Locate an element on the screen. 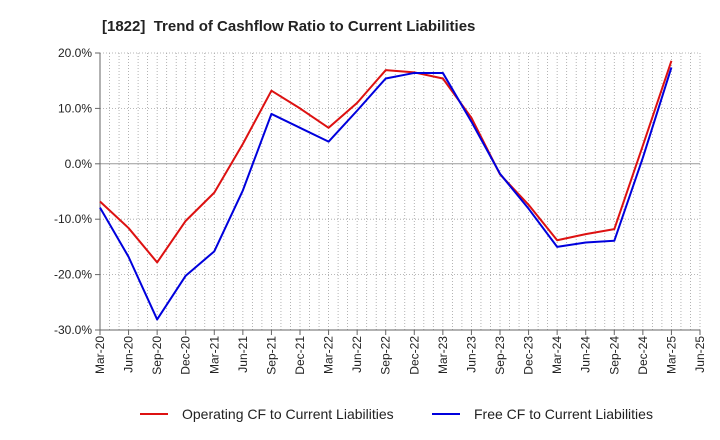  y-axis-ticks: 20.0% 10.0% 0.0% -10.0% -20.0% -30.0% is located at coordinates (77, 191).